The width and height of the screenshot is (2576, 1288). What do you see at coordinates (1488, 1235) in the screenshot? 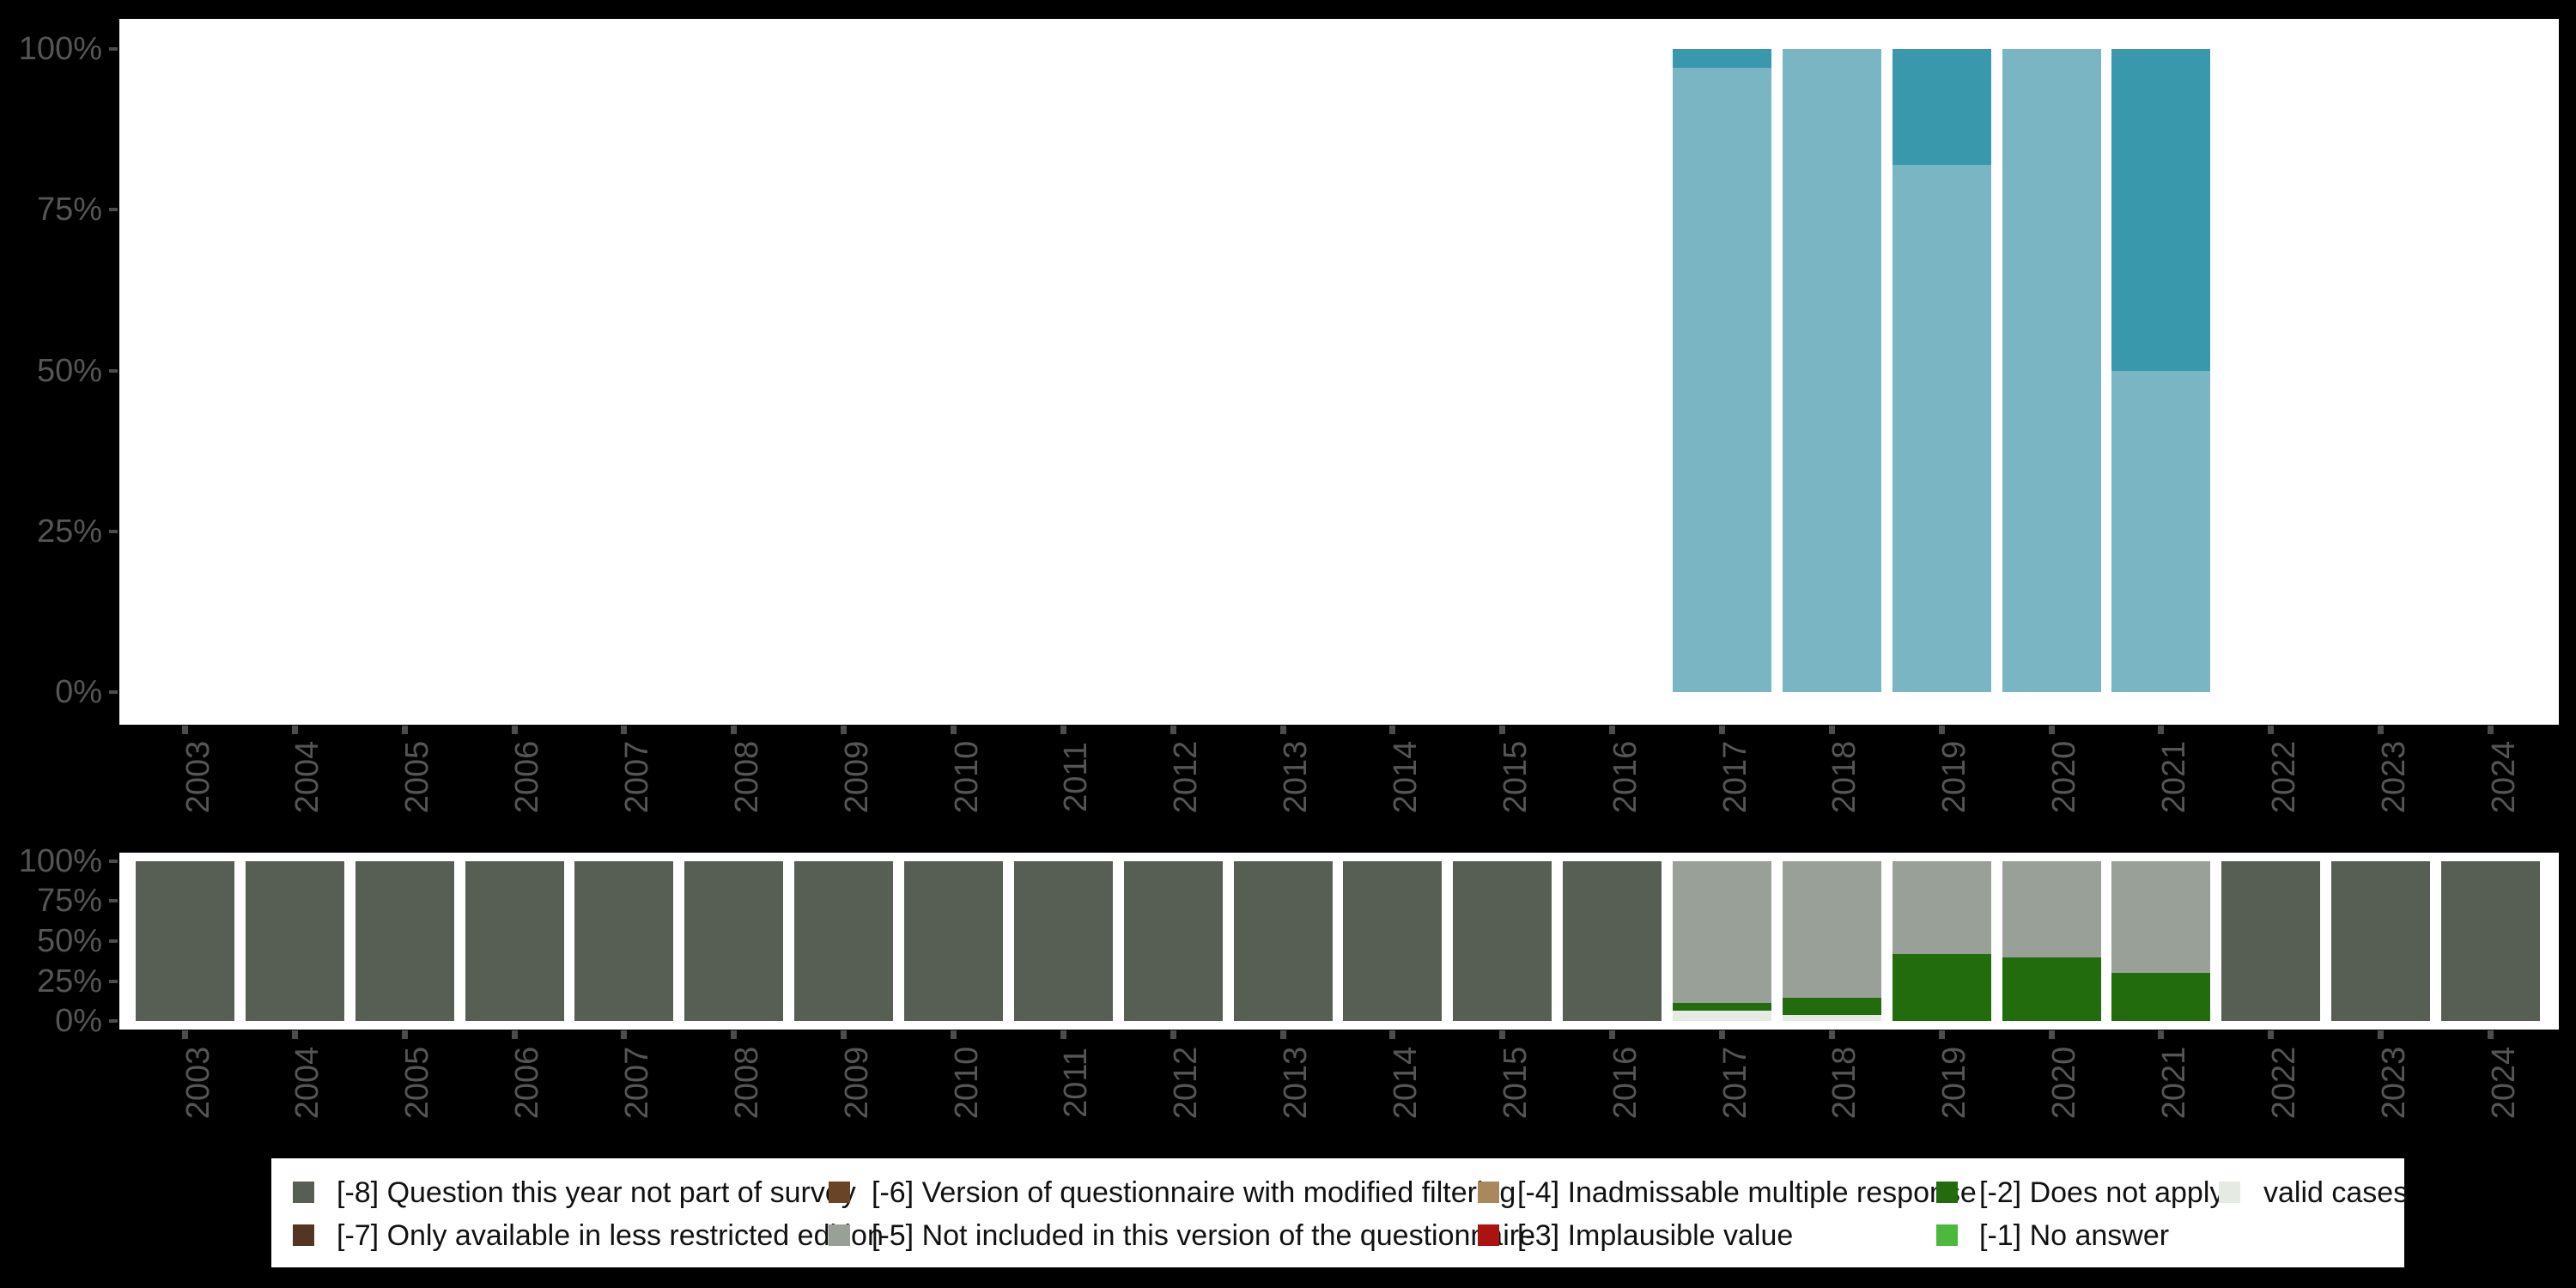
I see `legend-swatch-m3` at bounding box center [1488, 1235].